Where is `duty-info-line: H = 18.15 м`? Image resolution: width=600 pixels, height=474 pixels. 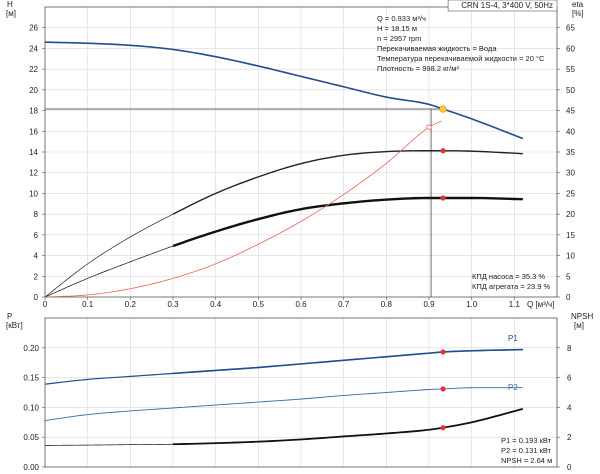
duty-info-line: H = 18.15 м is located at coordinates (397, 28).